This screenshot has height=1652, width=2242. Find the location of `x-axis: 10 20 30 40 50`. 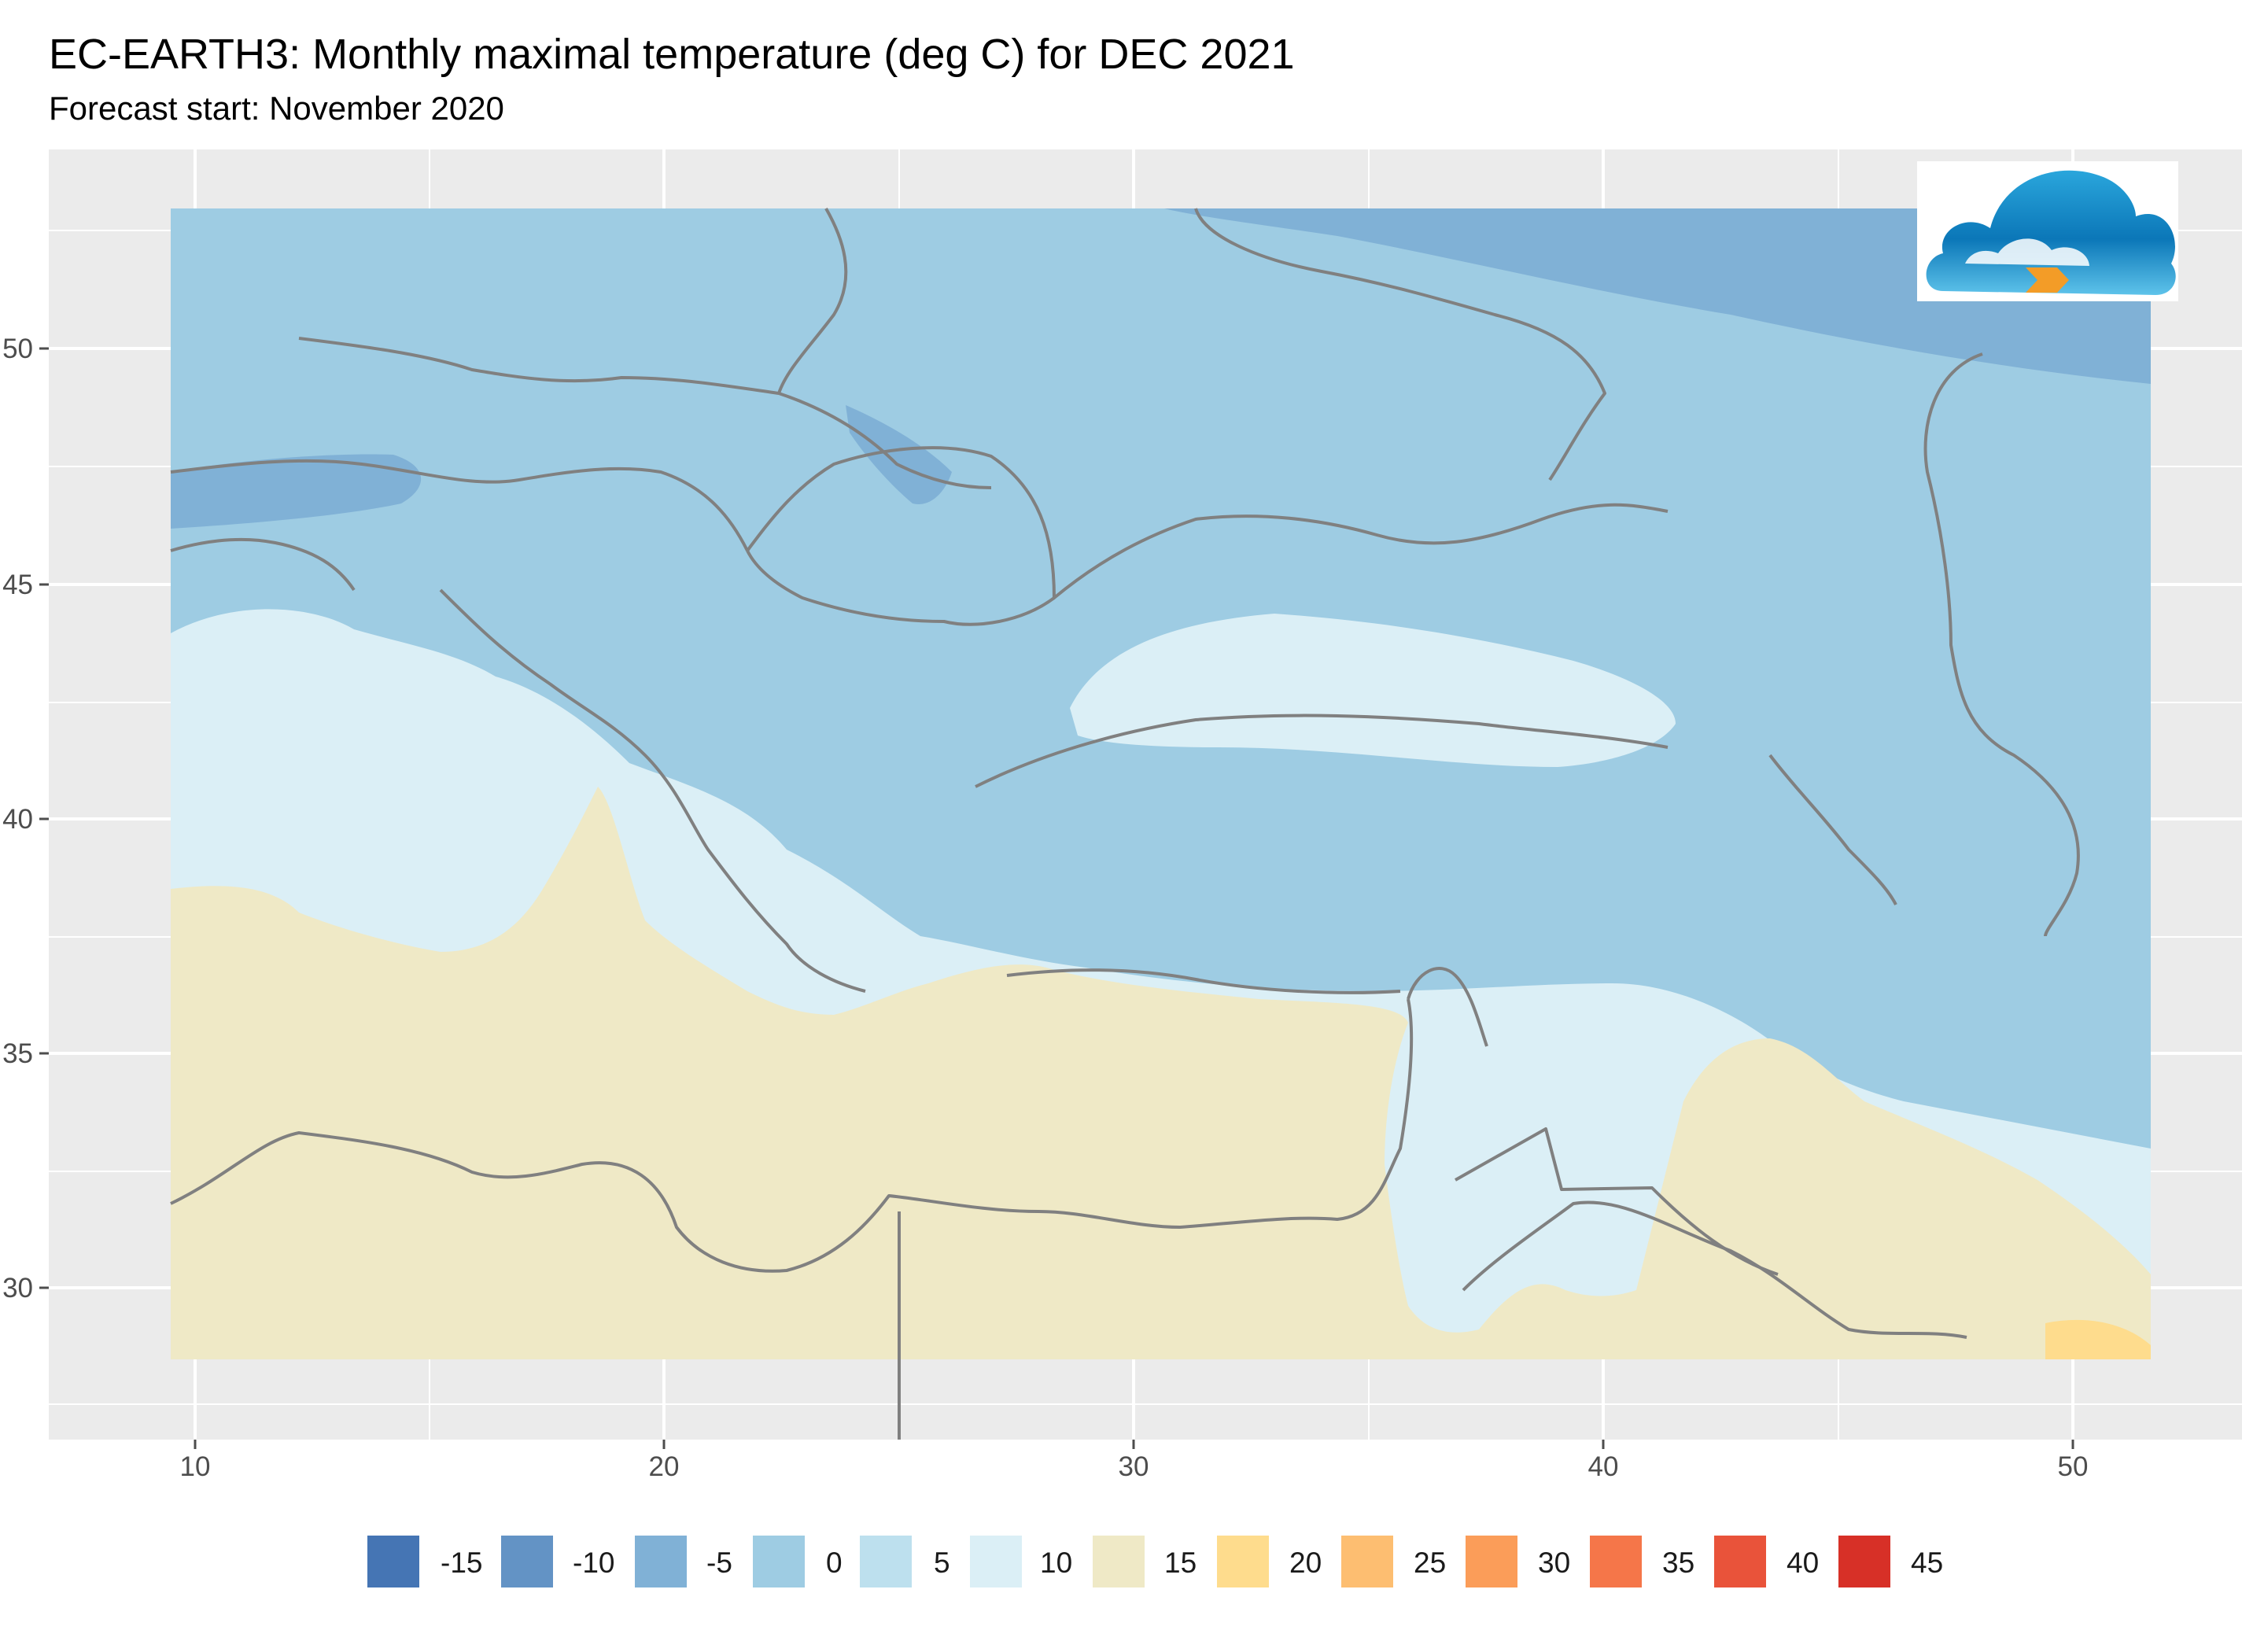

x-axis: 10 20 30 40 50 is located at coordinates (1134, 1461).